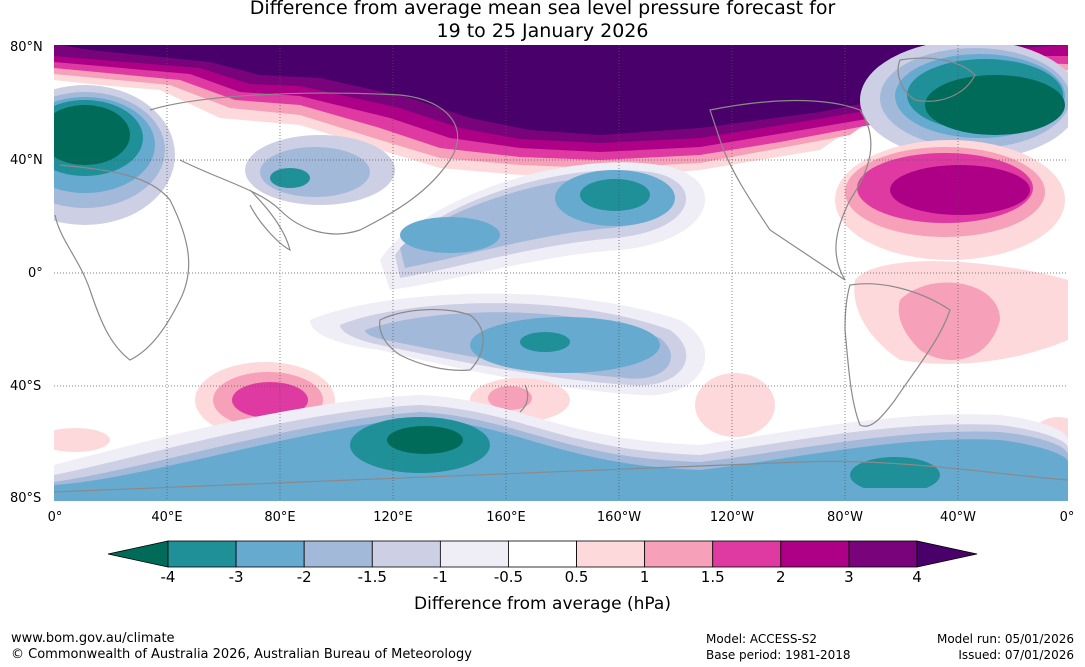  Describe the element at coordinates (440, 577) in the screenshot. I see `colorbar-tick-label: -1` at that location.